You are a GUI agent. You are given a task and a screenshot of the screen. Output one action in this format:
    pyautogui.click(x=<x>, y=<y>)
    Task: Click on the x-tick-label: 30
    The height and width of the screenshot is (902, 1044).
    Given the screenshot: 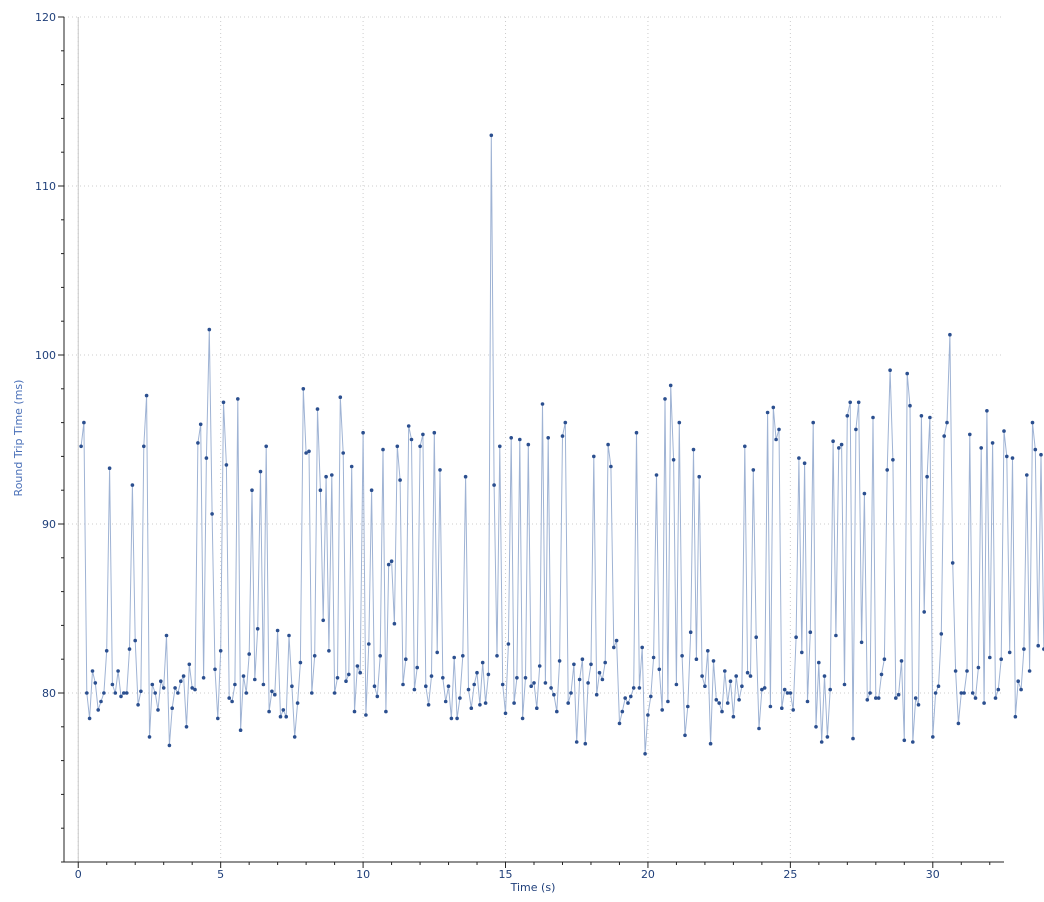 What is the action you would take?
    pyautogui.click(x=933, y=874)
    